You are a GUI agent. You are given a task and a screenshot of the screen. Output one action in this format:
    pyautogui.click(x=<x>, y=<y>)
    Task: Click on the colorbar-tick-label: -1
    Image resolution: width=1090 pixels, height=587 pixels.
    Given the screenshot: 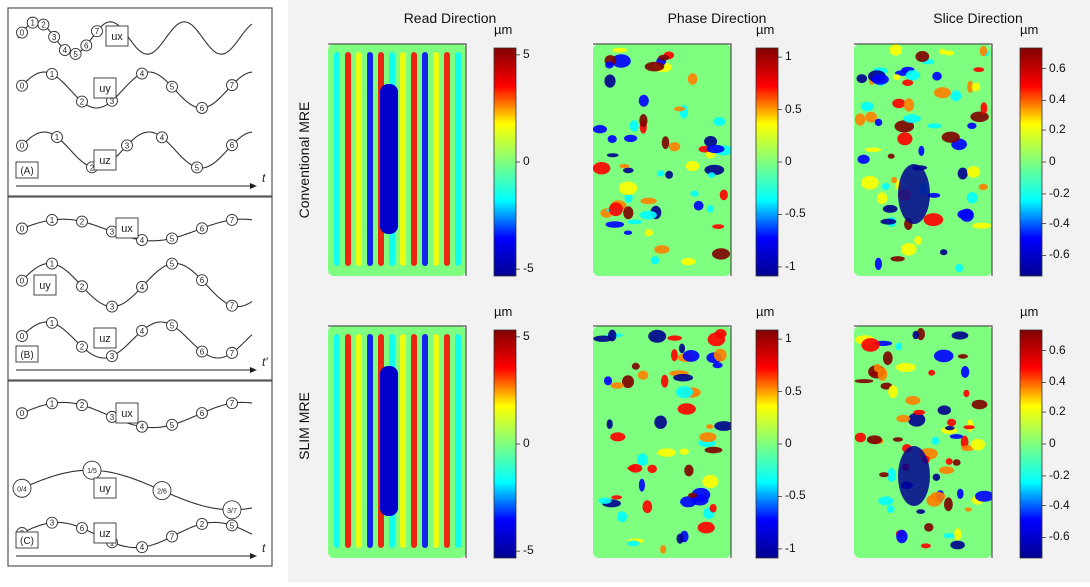 What is the action you would take?
    pyautogui.click(x=790, y=265)
    